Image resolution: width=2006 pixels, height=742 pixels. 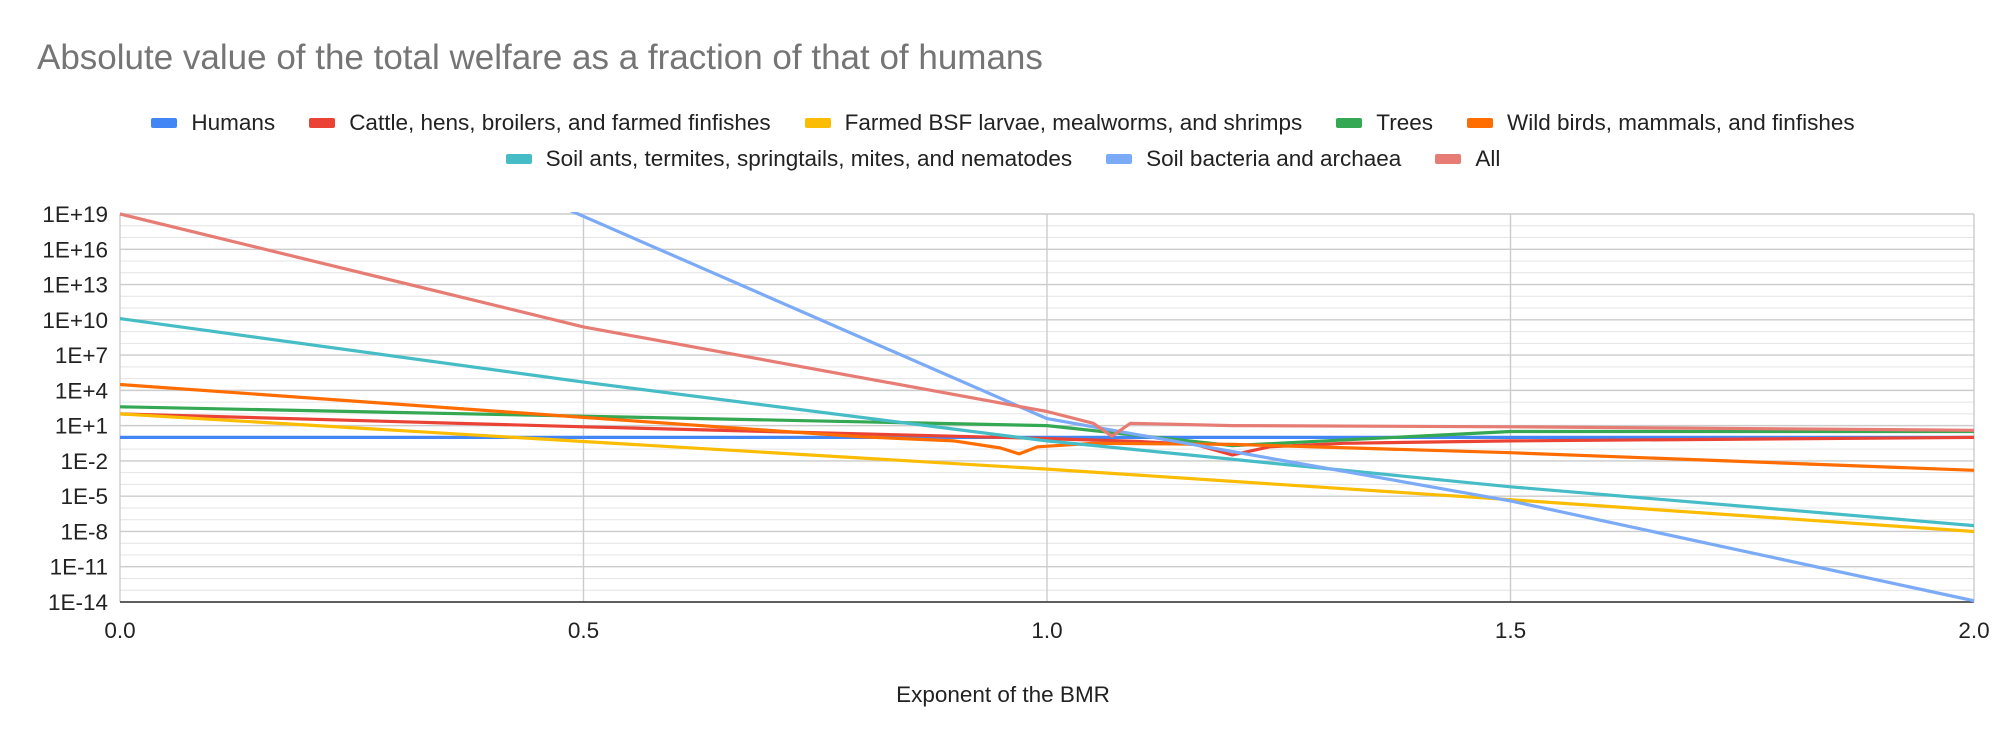 What do you see at coordinates (75, 320) in the screenshot?
I see `y-tick-label: 1E+10` at bounding box center [75, 320].